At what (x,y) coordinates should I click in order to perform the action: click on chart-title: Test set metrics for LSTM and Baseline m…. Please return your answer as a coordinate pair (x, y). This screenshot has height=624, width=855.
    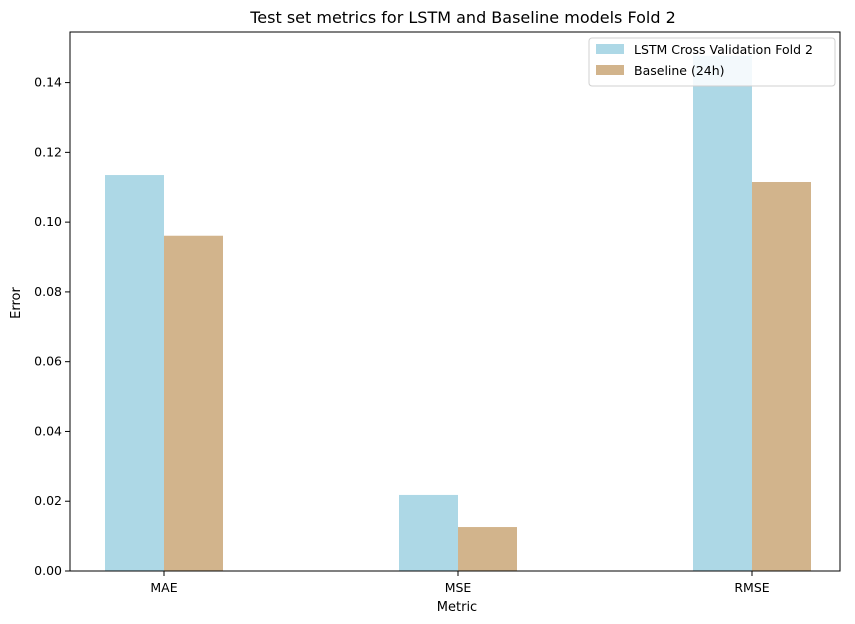
    Looking at the image, I should click on (462, 17).